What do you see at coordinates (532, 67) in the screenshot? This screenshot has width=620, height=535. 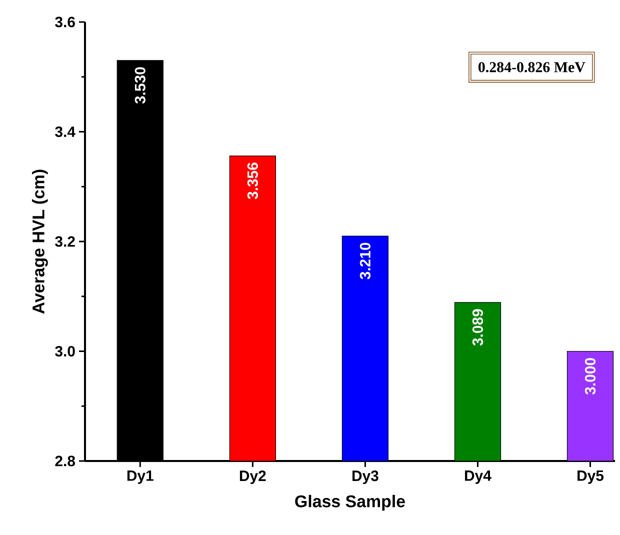 I see `annotation: 0.284-0.826 MeV` at bounding box center [532, 67].